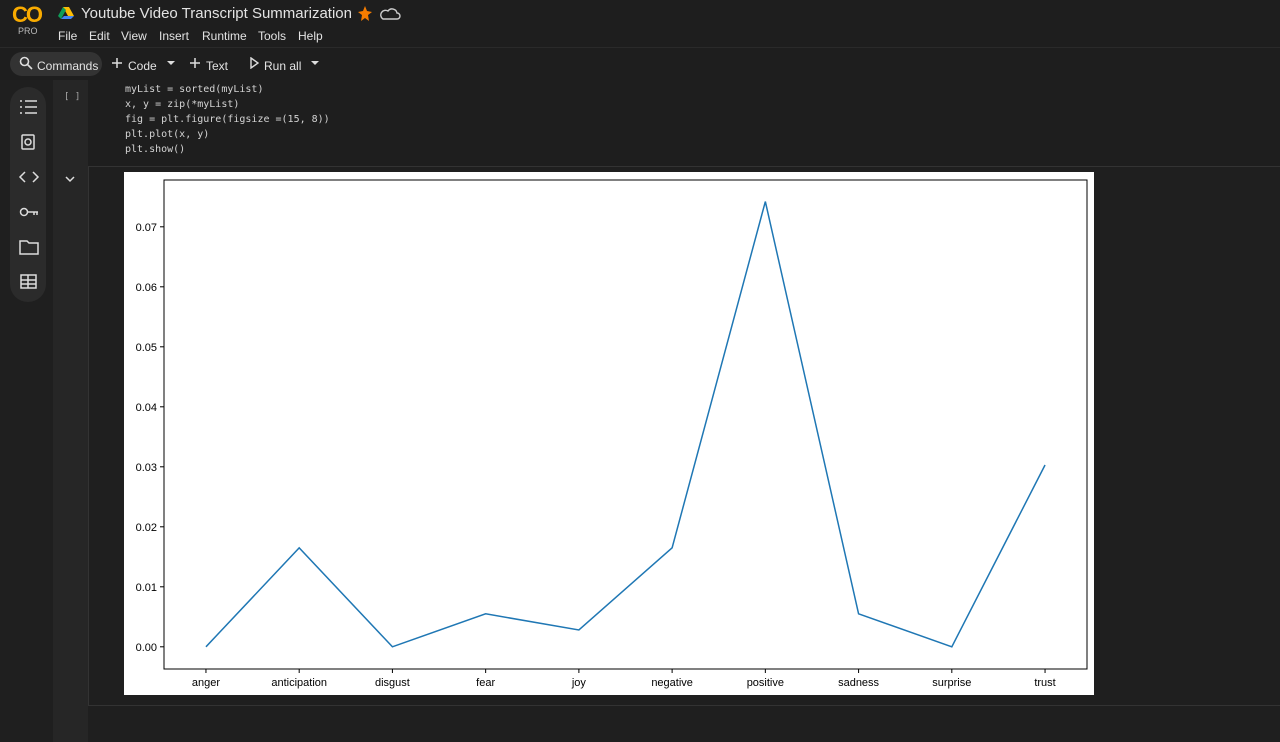 The height and width of the screenshot is (742, 1280). Describe the element at coordinates (146, 528) in the screenshot. I see `y-tick-label: 0.02` at that location.